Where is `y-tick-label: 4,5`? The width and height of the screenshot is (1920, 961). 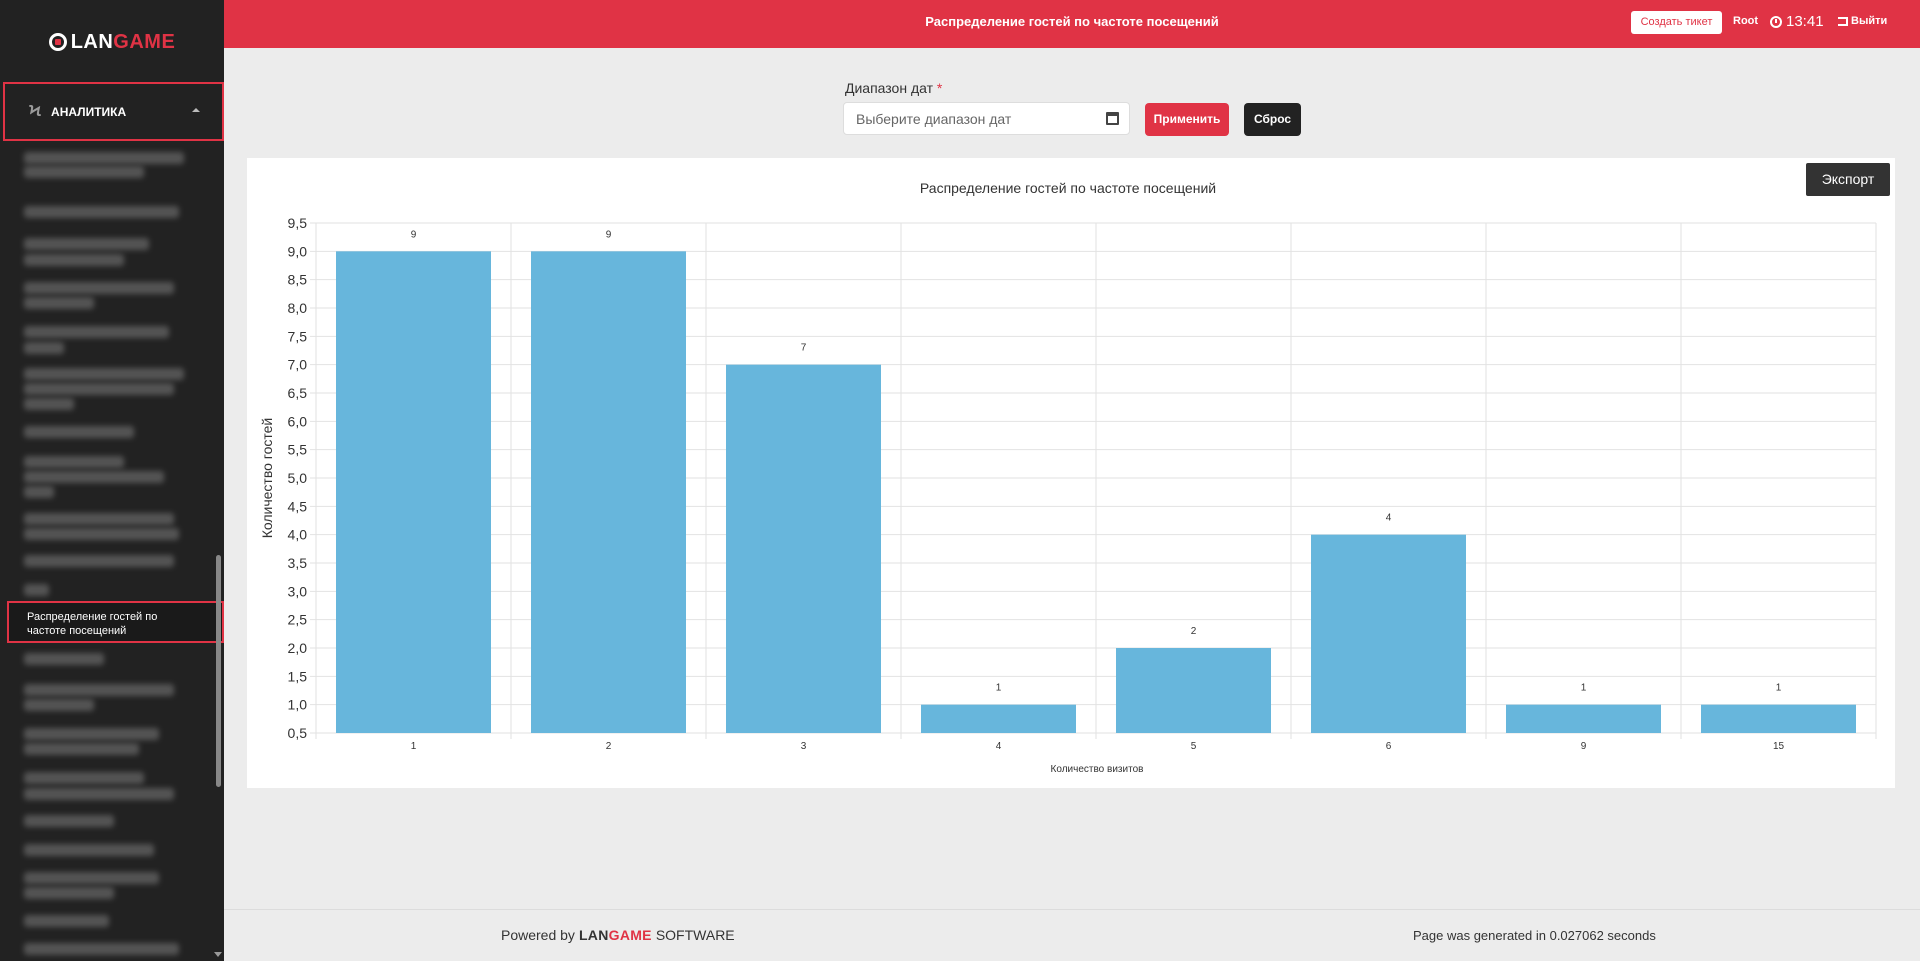 y-tick-label: 4,5 is located at coordinates (298, 506).